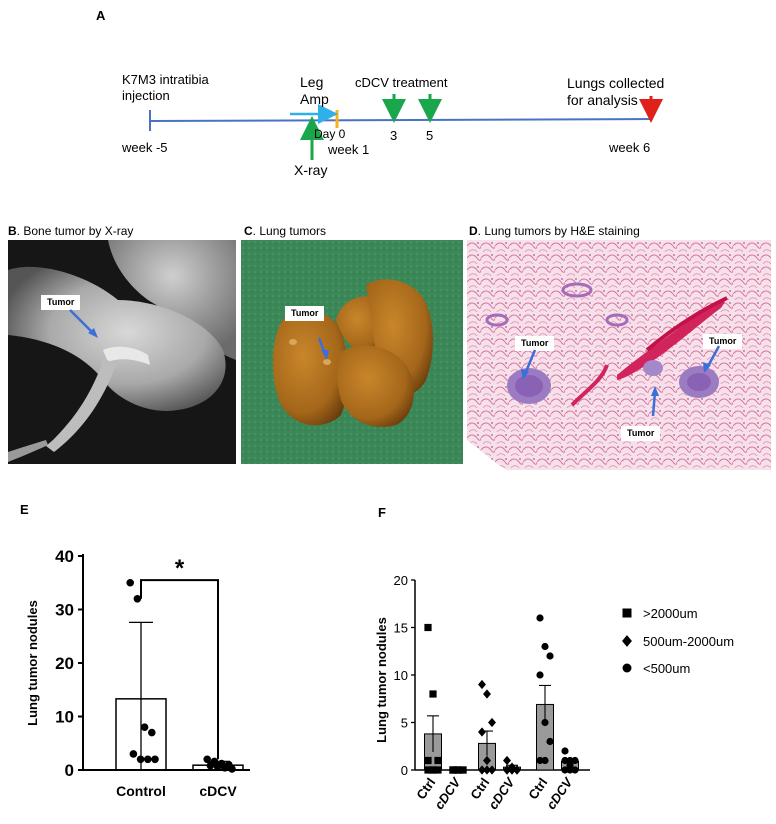  I want to click on xray-tumor-arrow, so click(83, 323).